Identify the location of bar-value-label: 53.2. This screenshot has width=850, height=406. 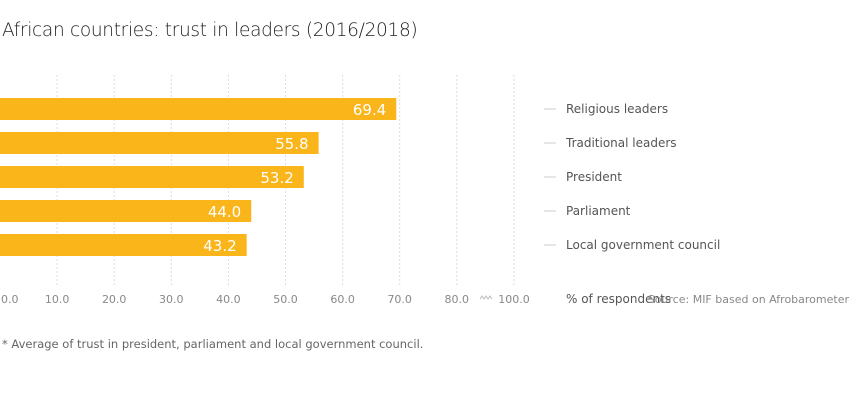
(276, 178).